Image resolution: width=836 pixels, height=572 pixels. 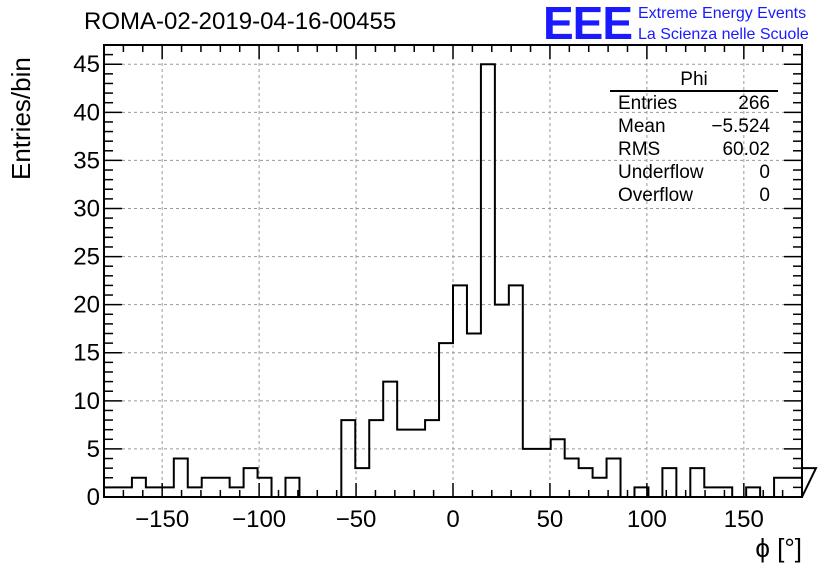 What do you see at coordinates (356, 519) in the screenshot?
I see `x-tick-label: −50` at bounding box center [356, 519].